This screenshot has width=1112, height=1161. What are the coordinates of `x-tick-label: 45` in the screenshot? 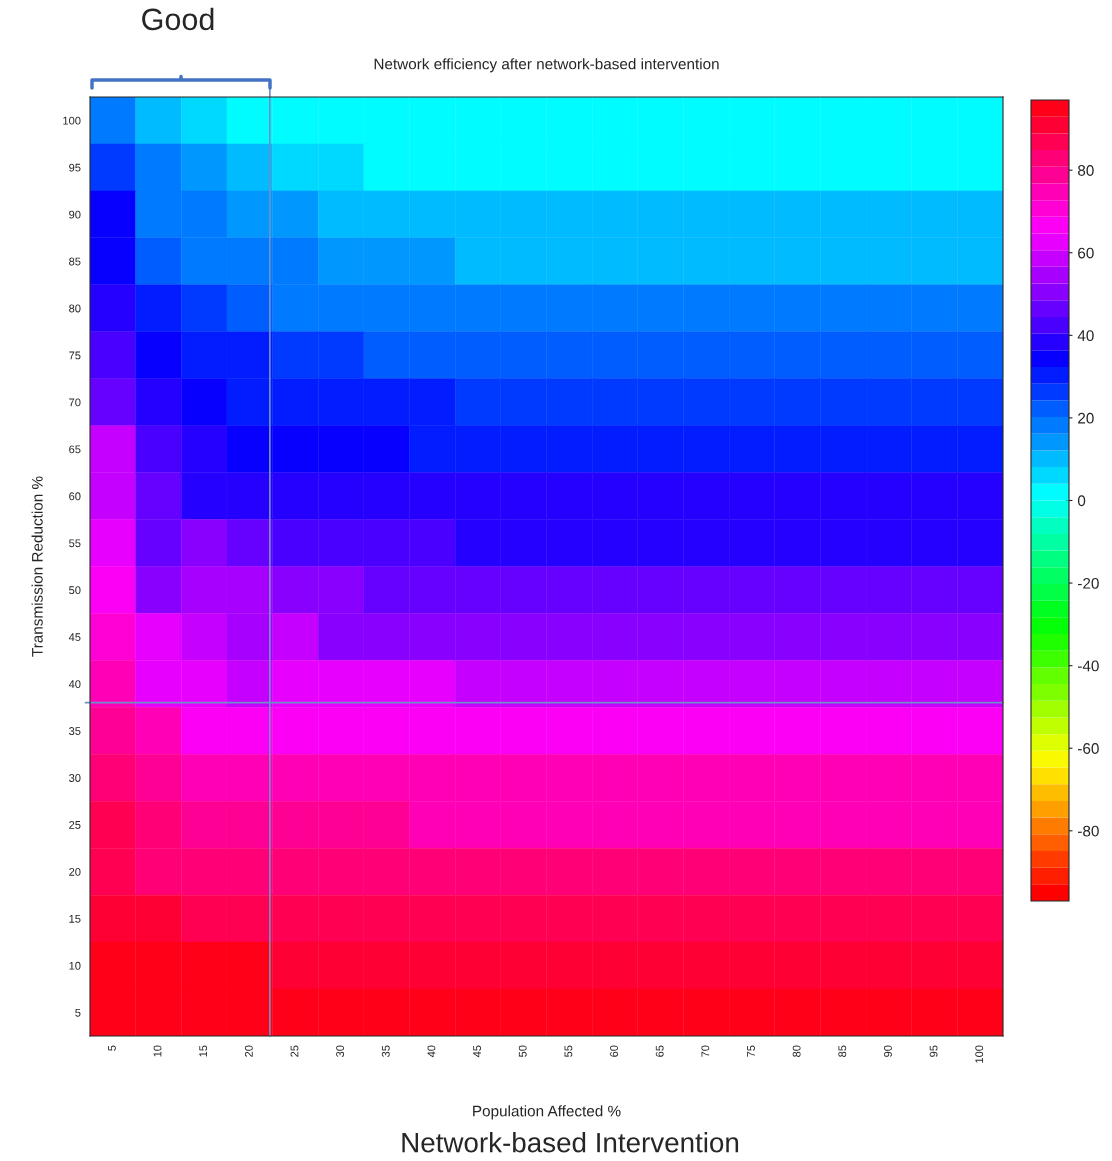 It's located at (477, 1051).